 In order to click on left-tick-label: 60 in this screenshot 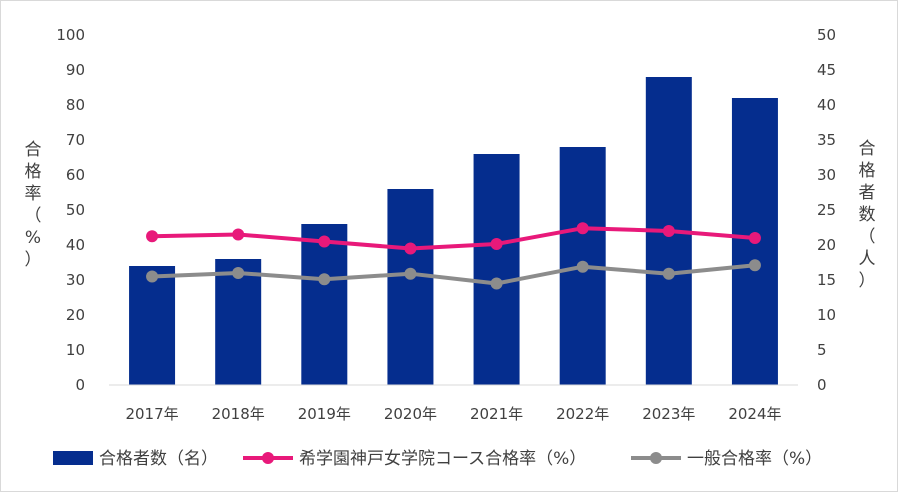, I will do `click(75, 175)`.